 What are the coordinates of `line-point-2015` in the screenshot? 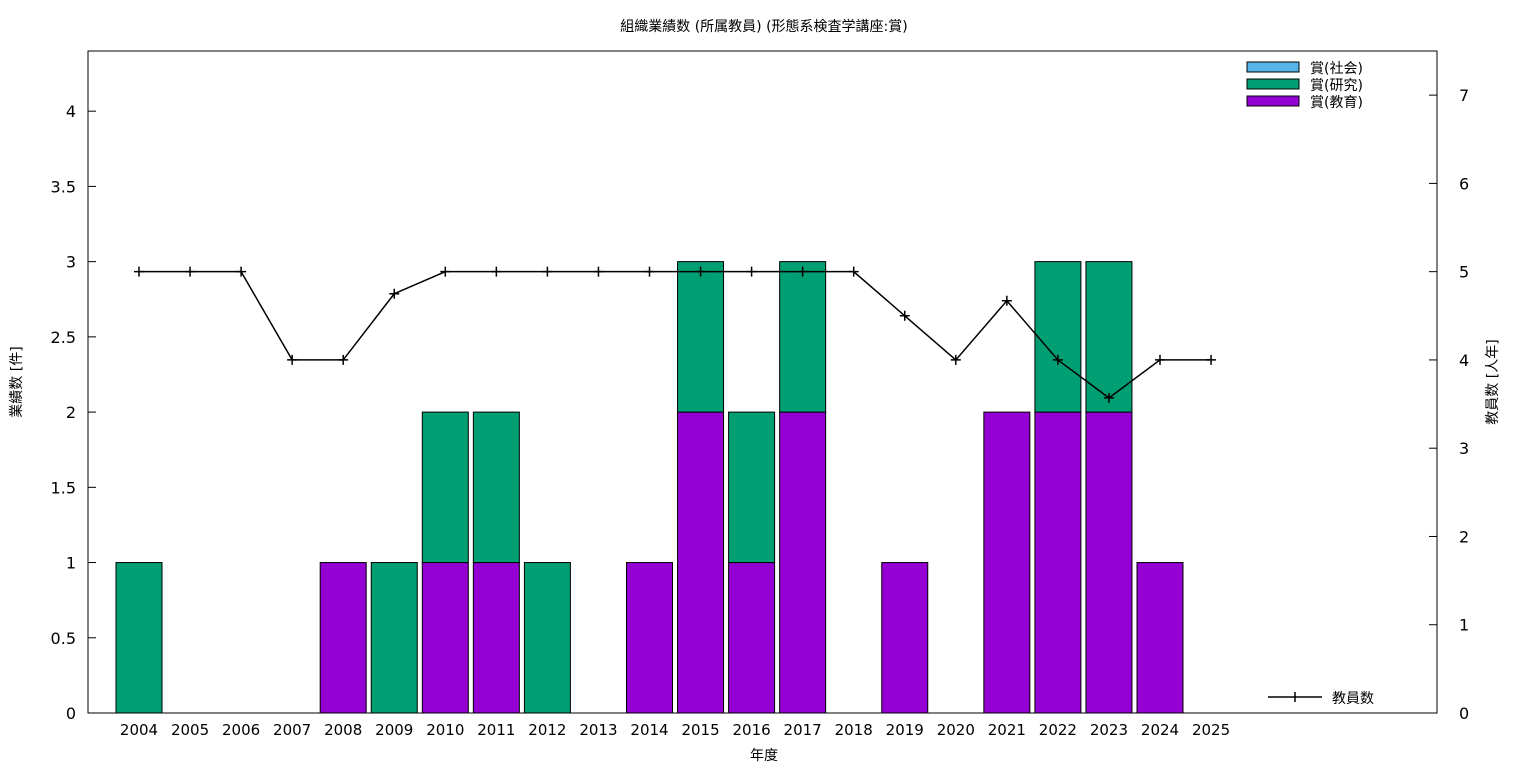 It's located at (700, 271).